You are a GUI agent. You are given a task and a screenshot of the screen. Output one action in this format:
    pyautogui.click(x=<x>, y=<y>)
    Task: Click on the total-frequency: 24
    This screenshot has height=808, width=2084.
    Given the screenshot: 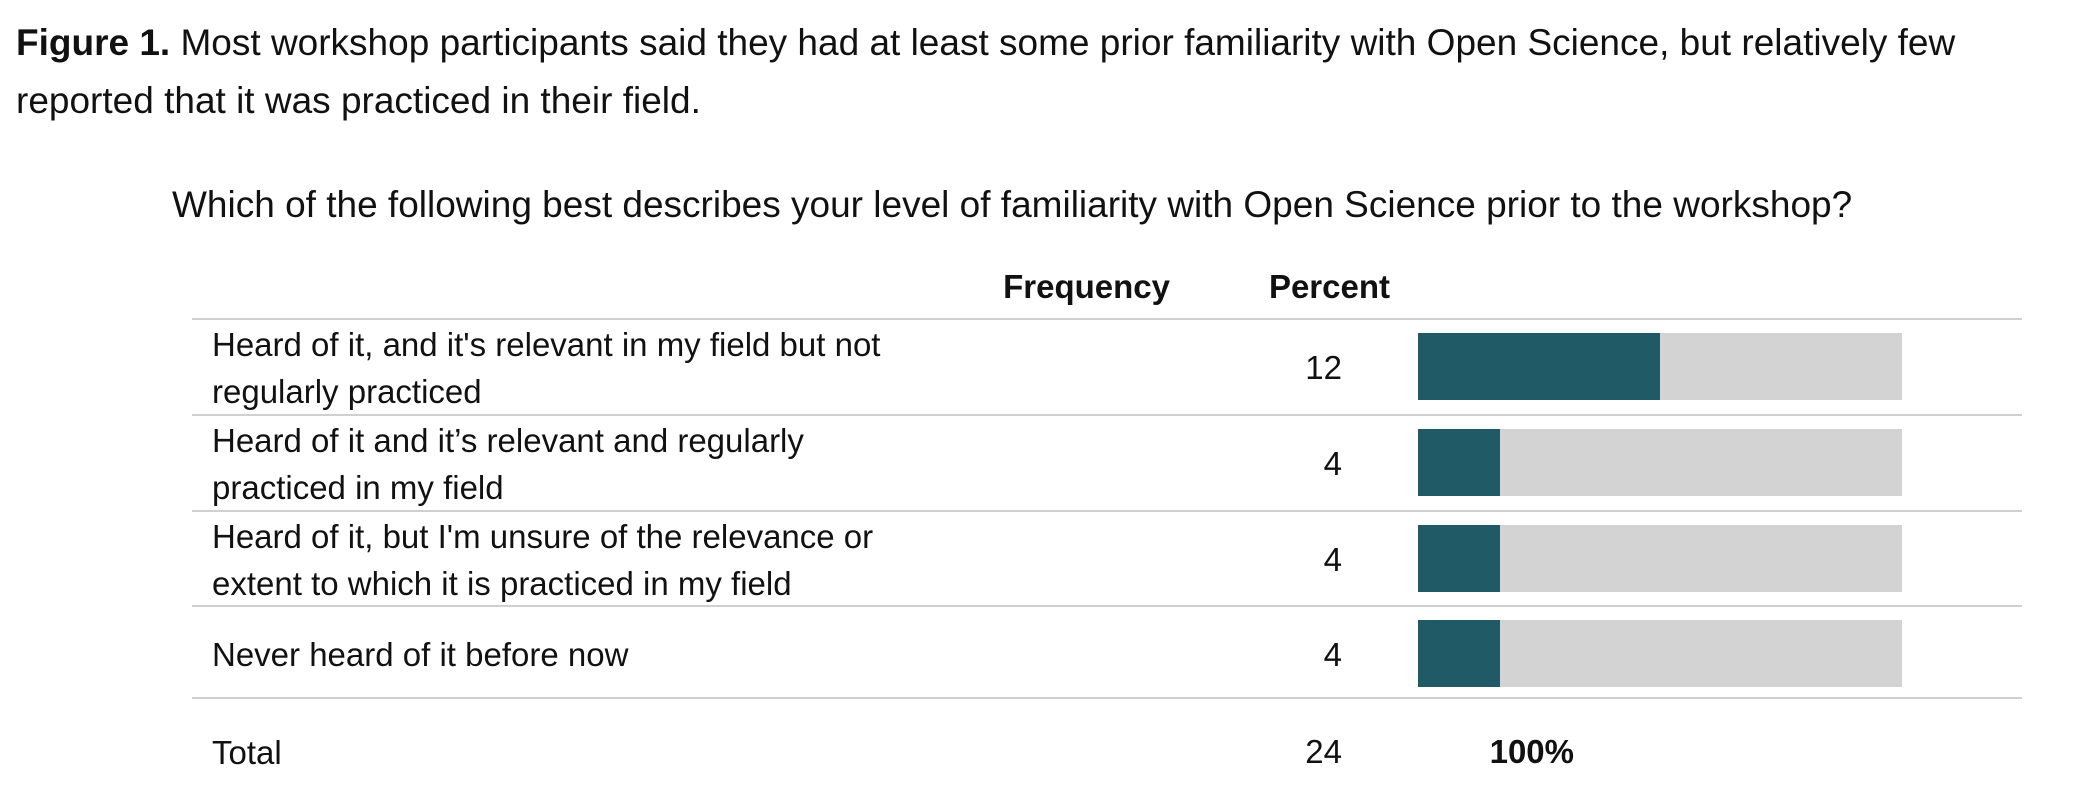 What is the action you would take?
    pyautogui.click(x=1323, y=751)
    